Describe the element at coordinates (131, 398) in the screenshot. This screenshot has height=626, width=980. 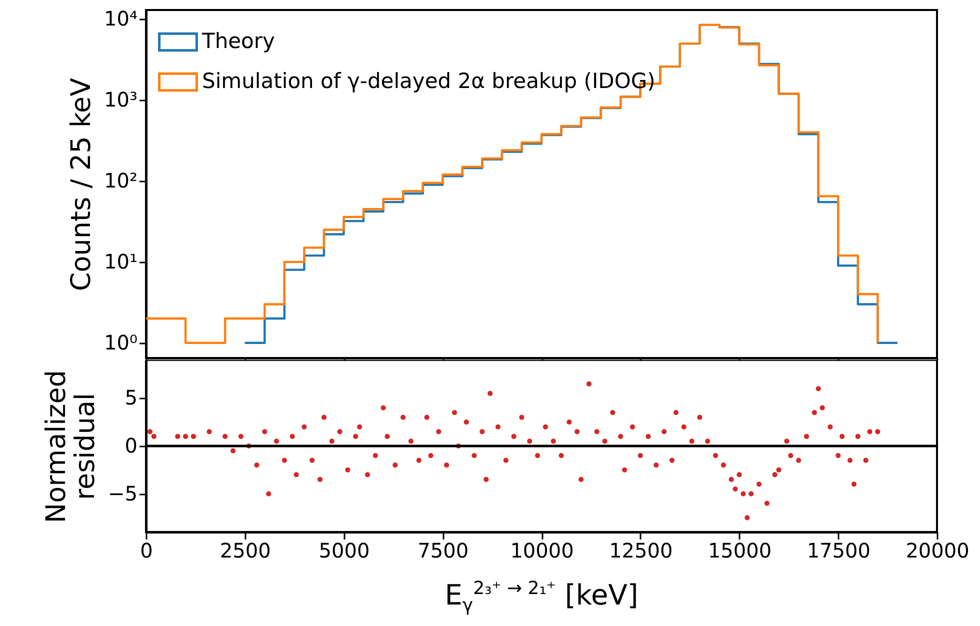
I see `y-tick-label: 5` at that location.